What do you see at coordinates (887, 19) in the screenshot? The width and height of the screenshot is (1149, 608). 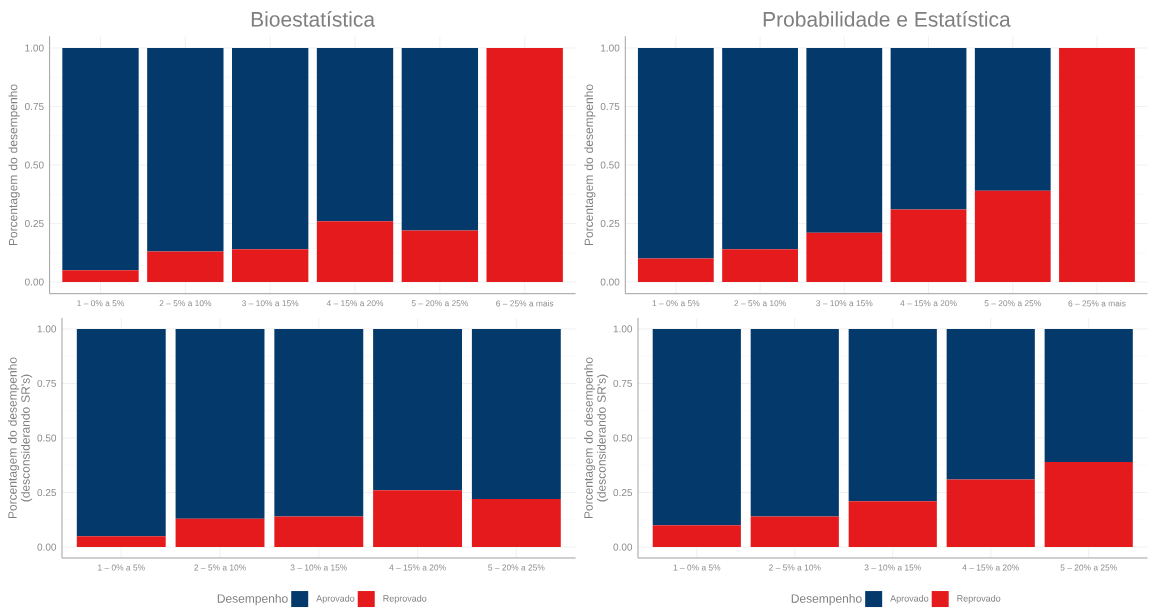 I see `chart-title: Probabilidade e Estatística` at bounding box center [887, 19].